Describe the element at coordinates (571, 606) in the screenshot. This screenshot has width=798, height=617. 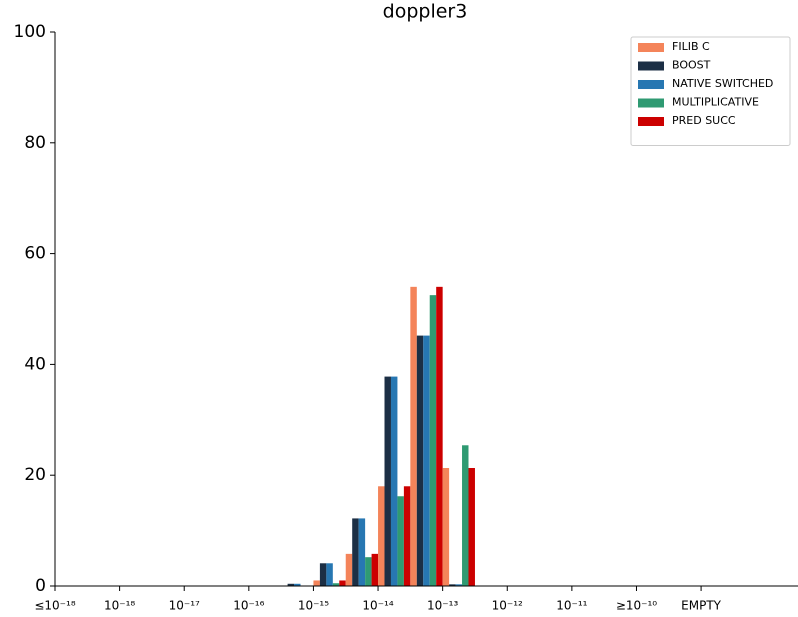
I see `x-tick-label: 10⁻¹¹` at that location.